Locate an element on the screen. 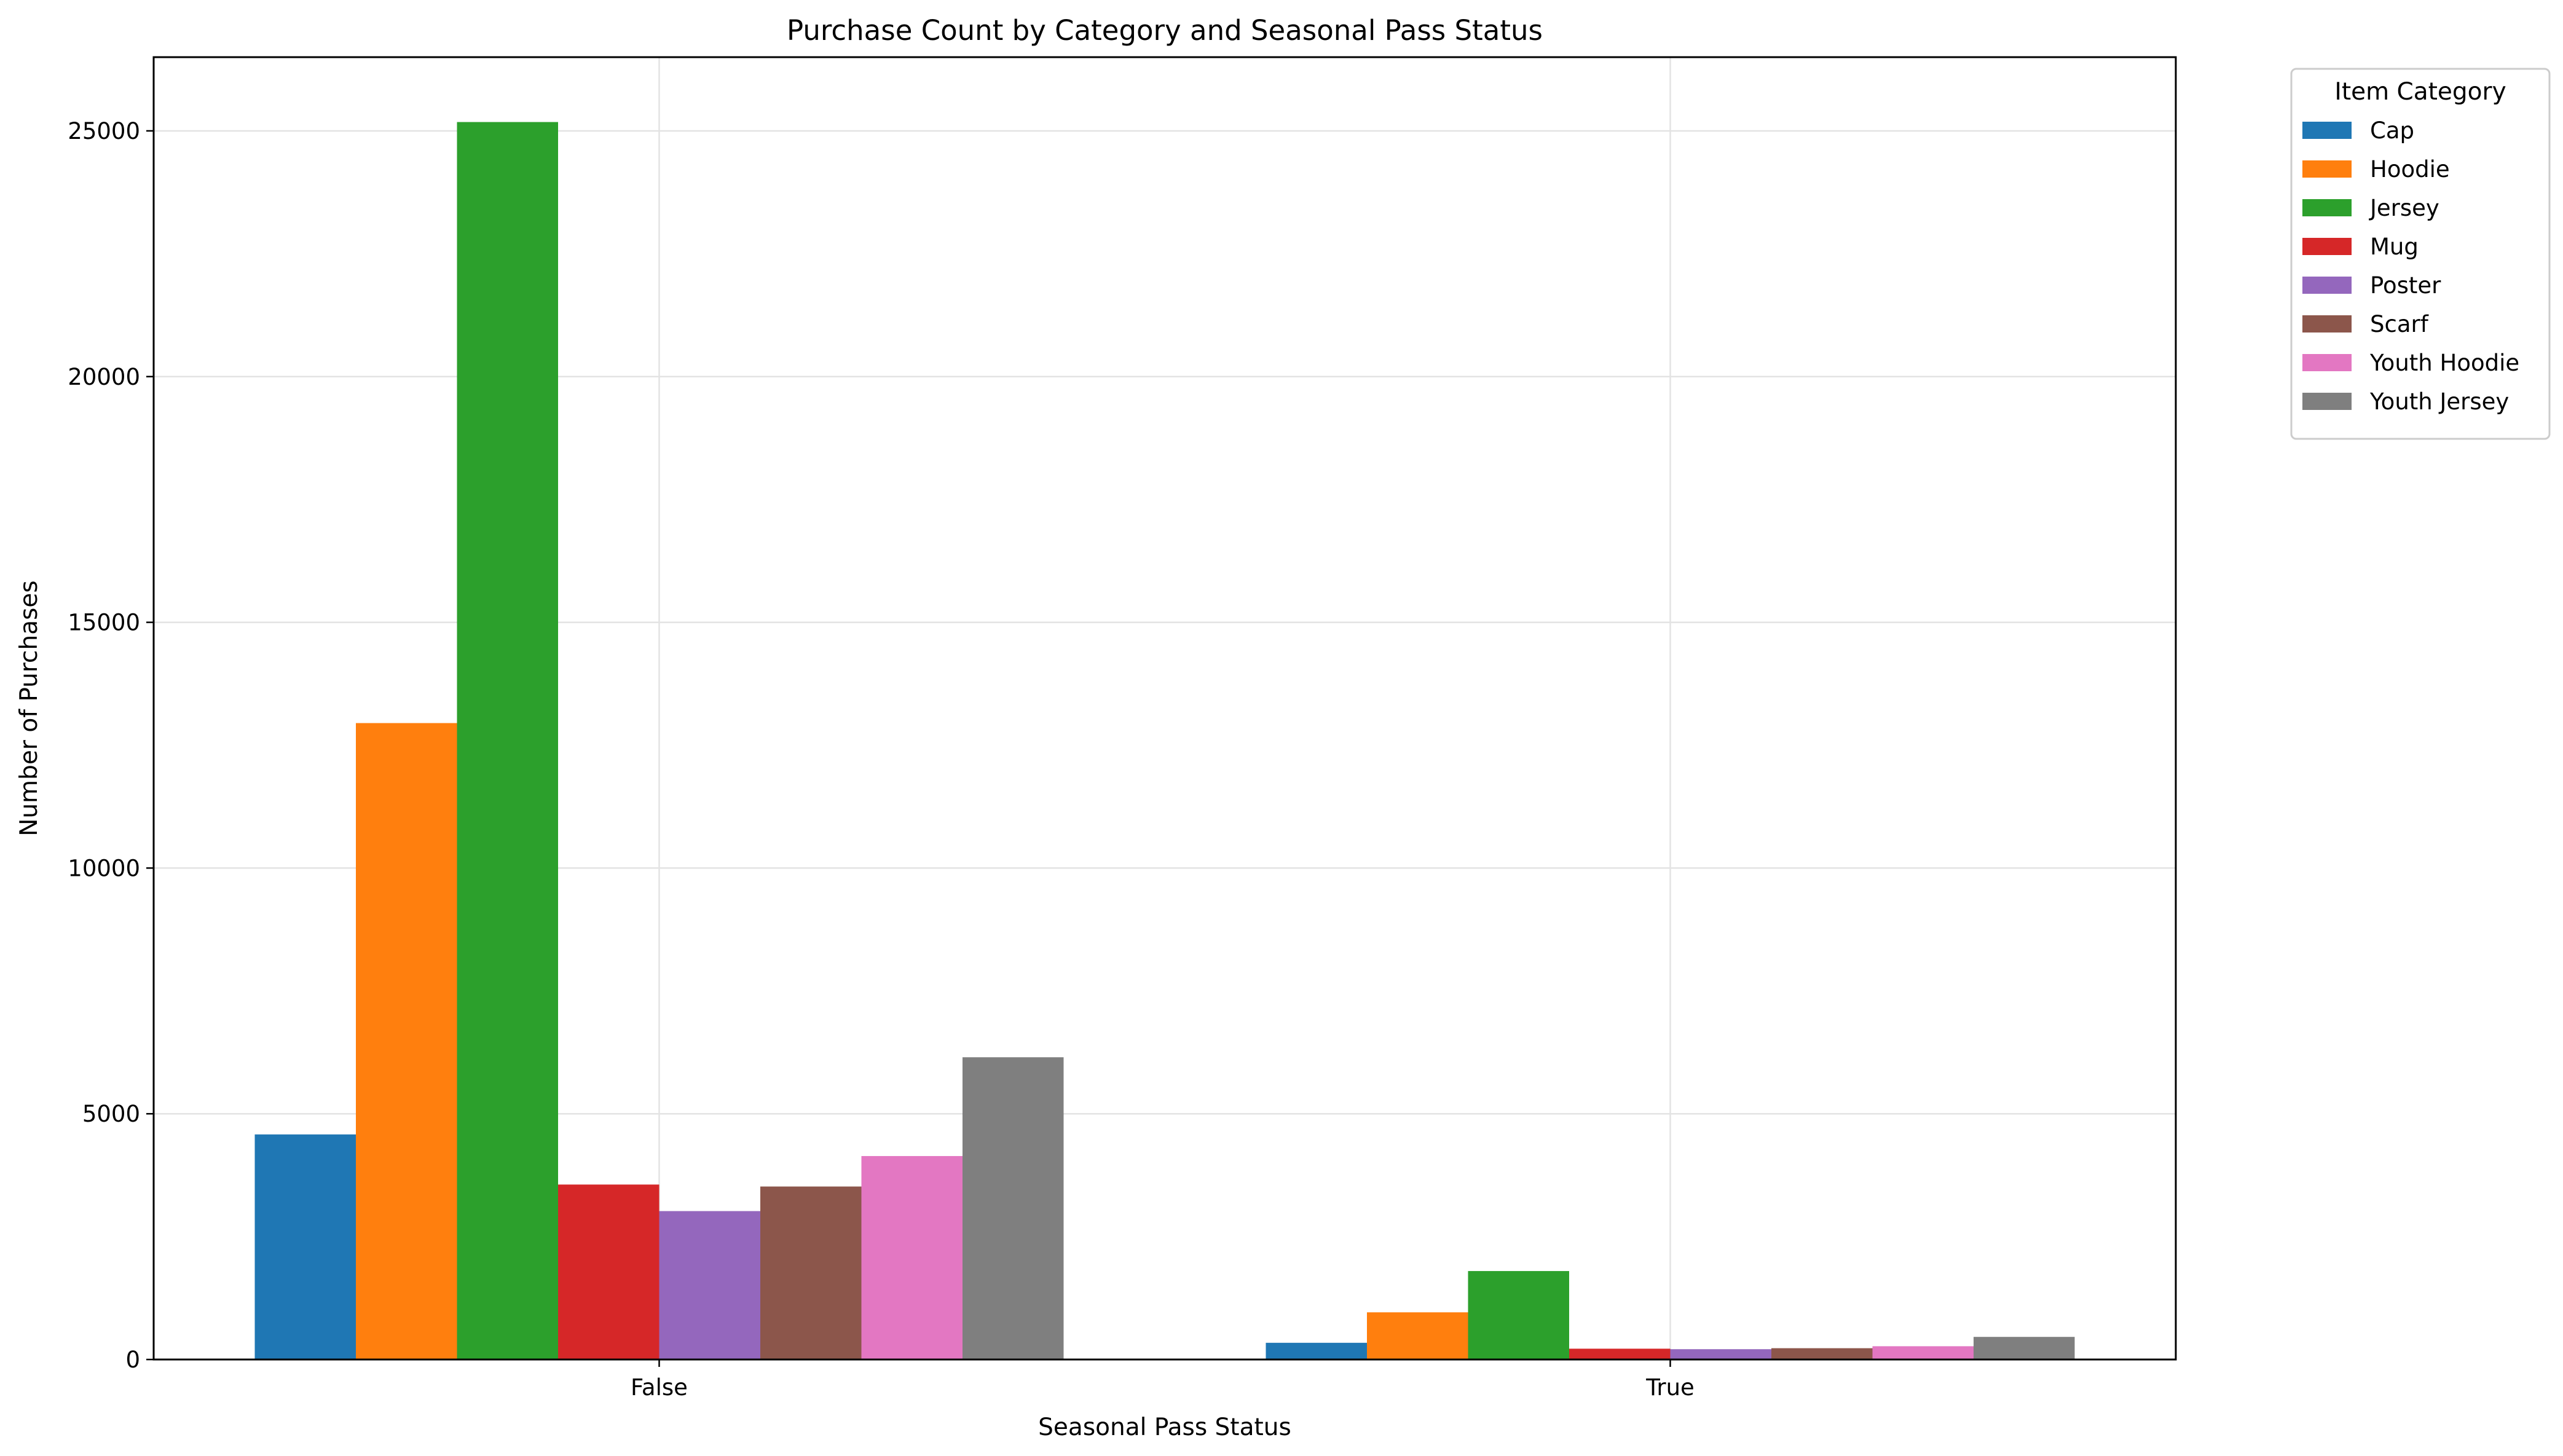 The width and height of the screenshot is (2563, 1456). legend-box is located at coordinates (2421, 254).